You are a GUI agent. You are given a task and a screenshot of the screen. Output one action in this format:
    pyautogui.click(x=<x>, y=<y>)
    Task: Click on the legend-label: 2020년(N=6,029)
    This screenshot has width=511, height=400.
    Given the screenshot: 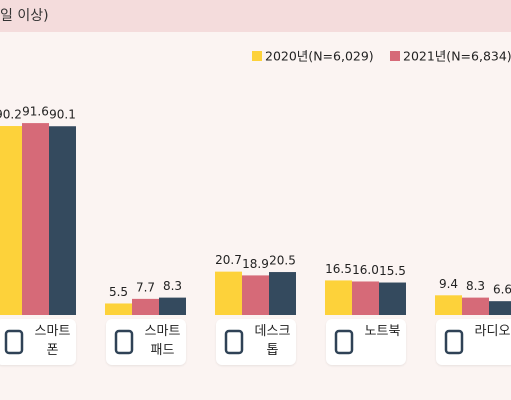 What is the action you would take?
    pyautogui.click(x=319, y=56)
    